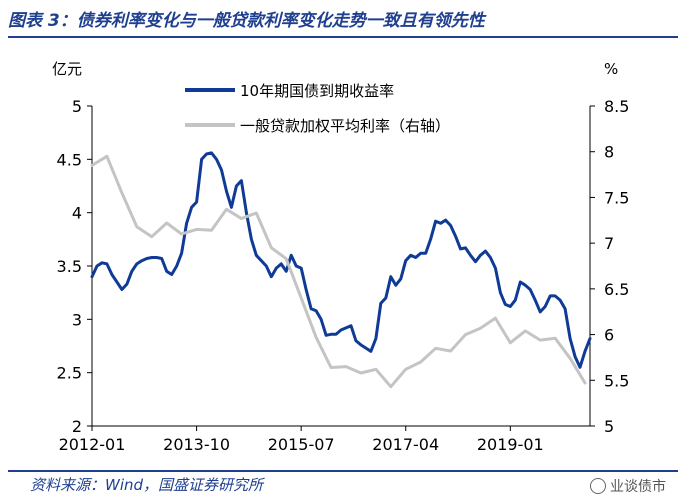 This screenshot has width=686, height=503. Describe the element at coordinates (616, 197) in the screenshot. I see `right-tick-label: 7.5` at that location.